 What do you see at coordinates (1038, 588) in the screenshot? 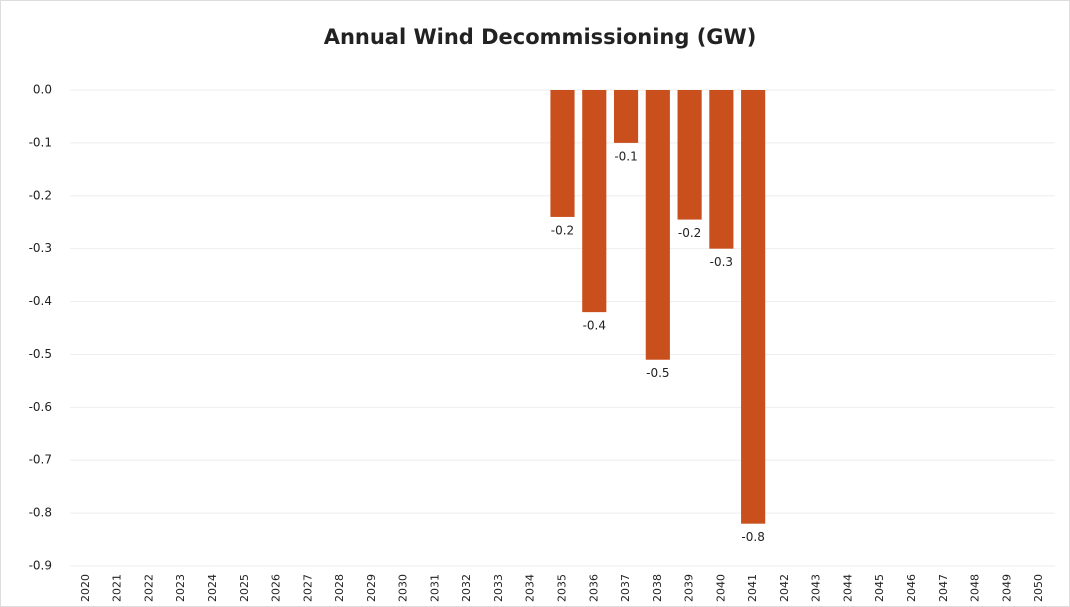
I see `x-tick-label: 2050` at bounding box center [1038, 588].